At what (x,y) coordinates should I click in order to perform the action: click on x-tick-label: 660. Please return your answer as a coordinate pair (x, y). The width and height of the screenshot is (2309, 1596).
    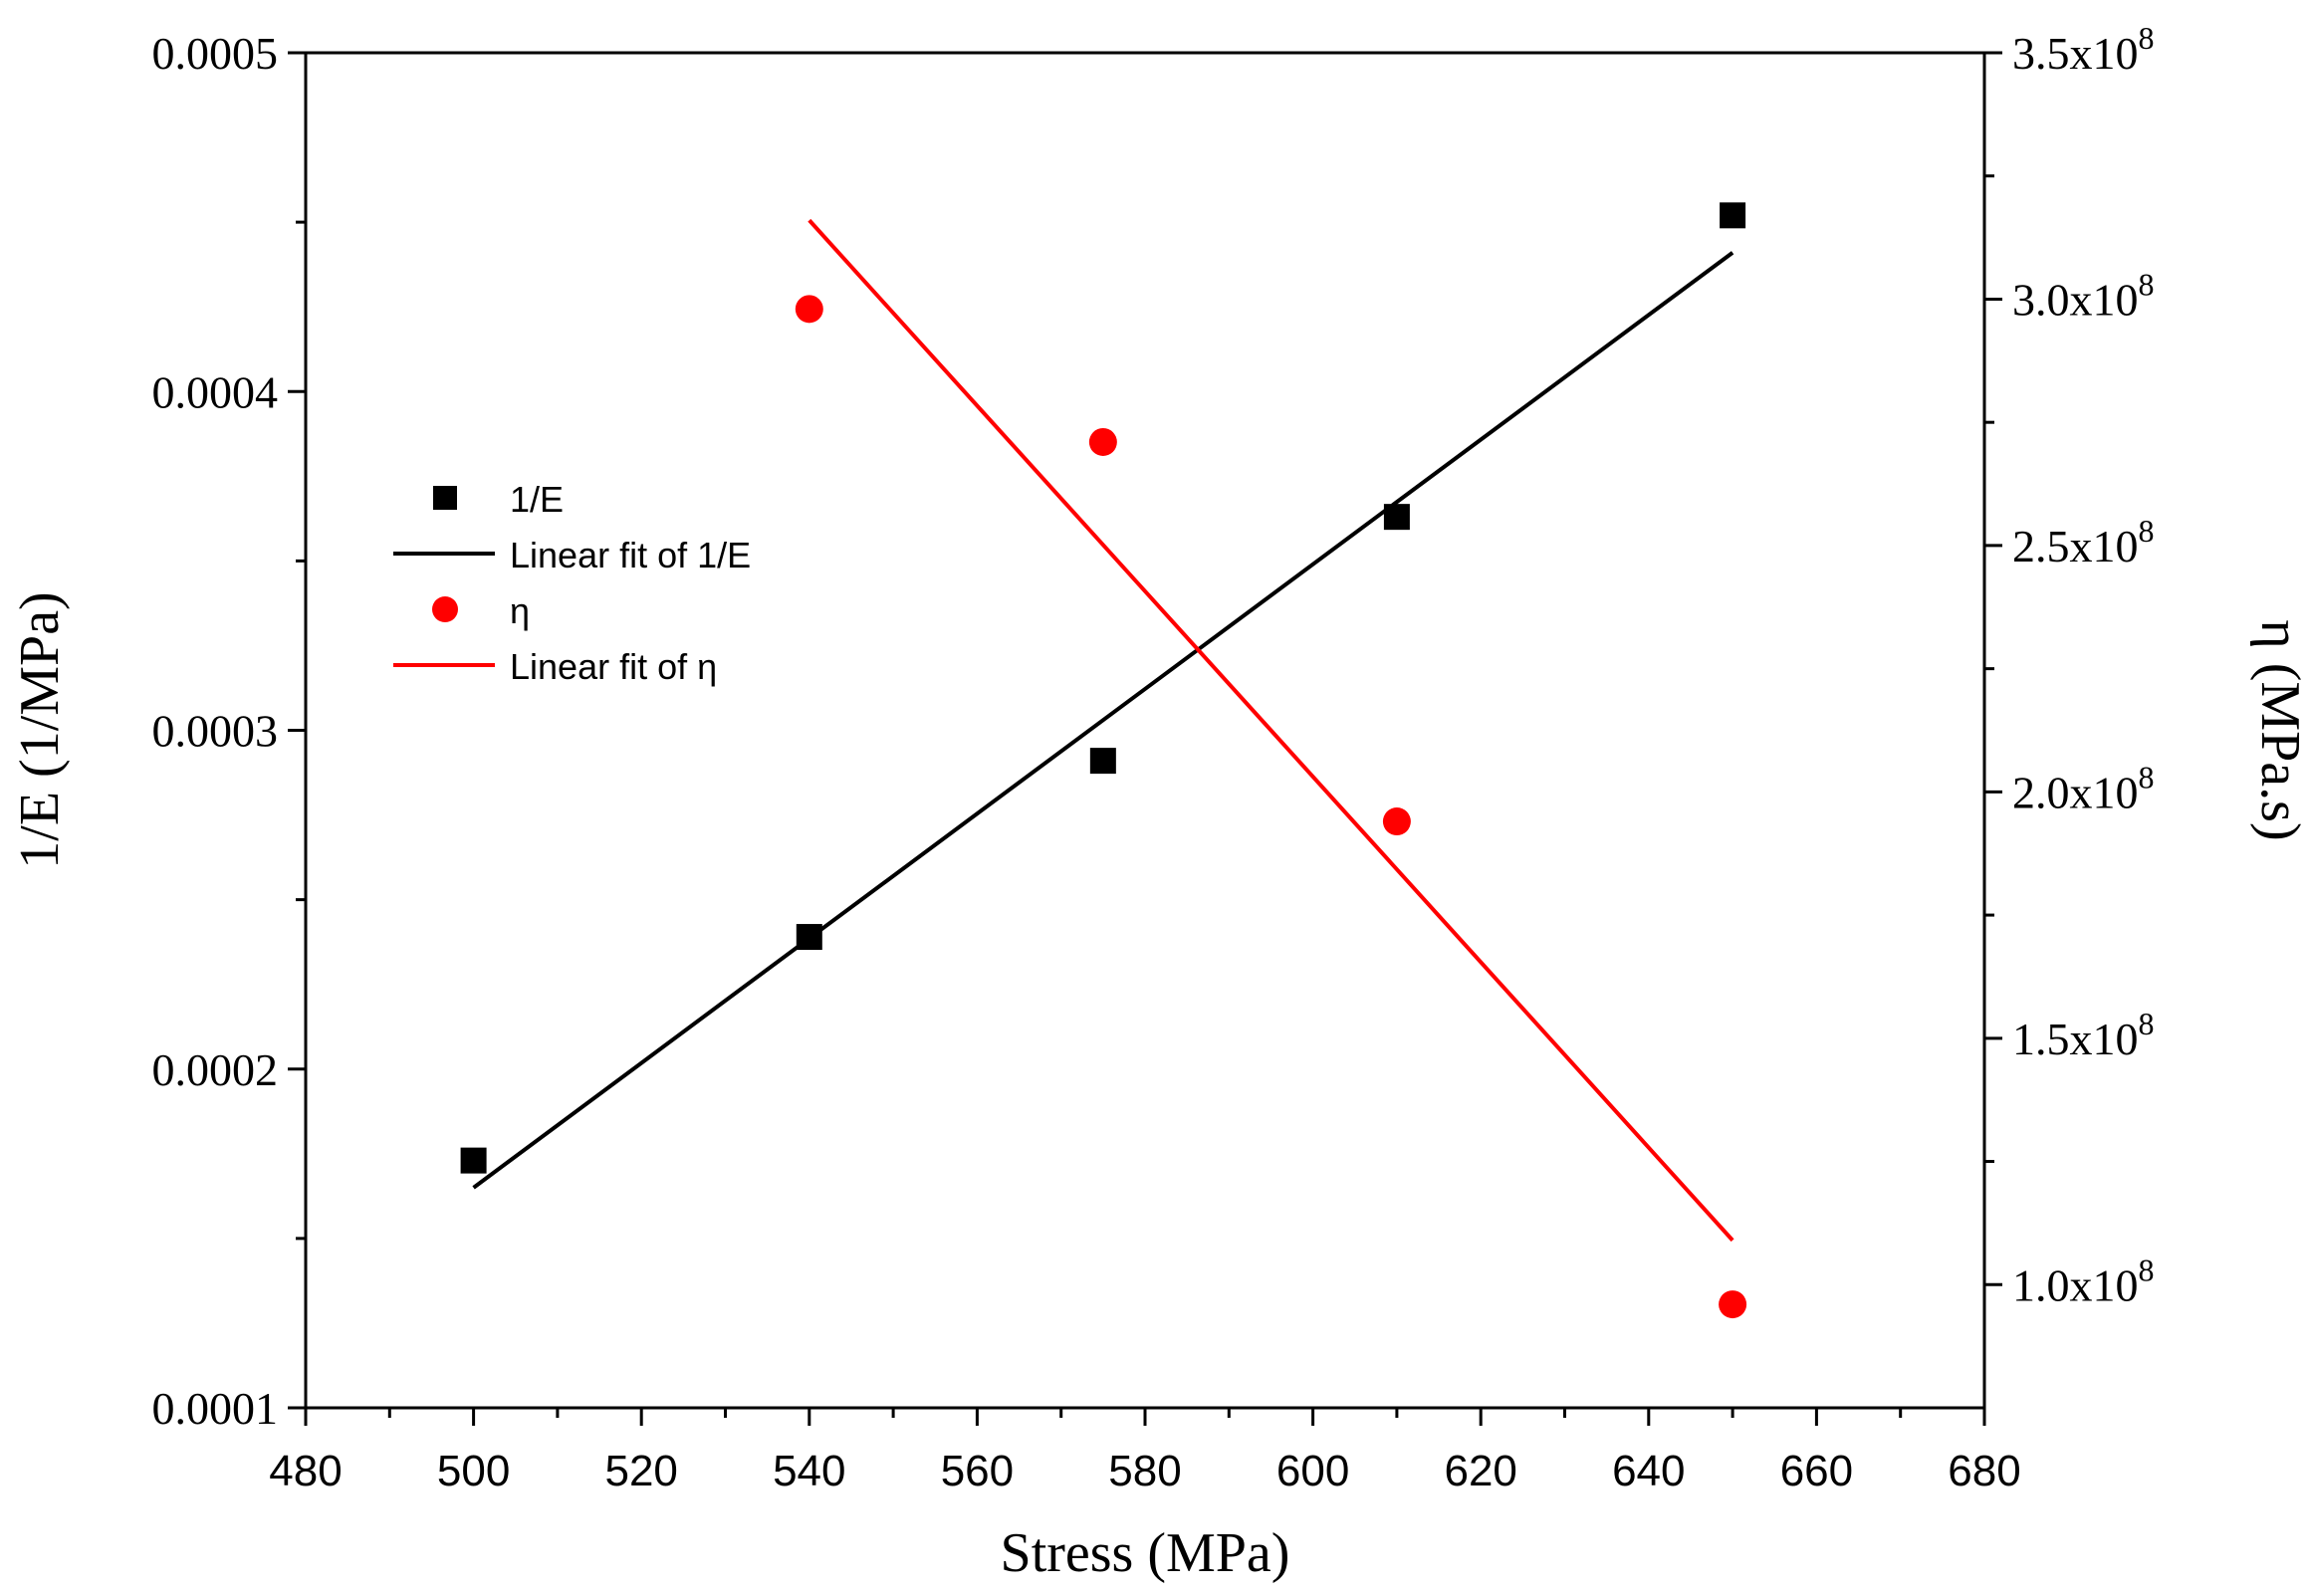
    Looking at the image, I should click on (1817, 1471).